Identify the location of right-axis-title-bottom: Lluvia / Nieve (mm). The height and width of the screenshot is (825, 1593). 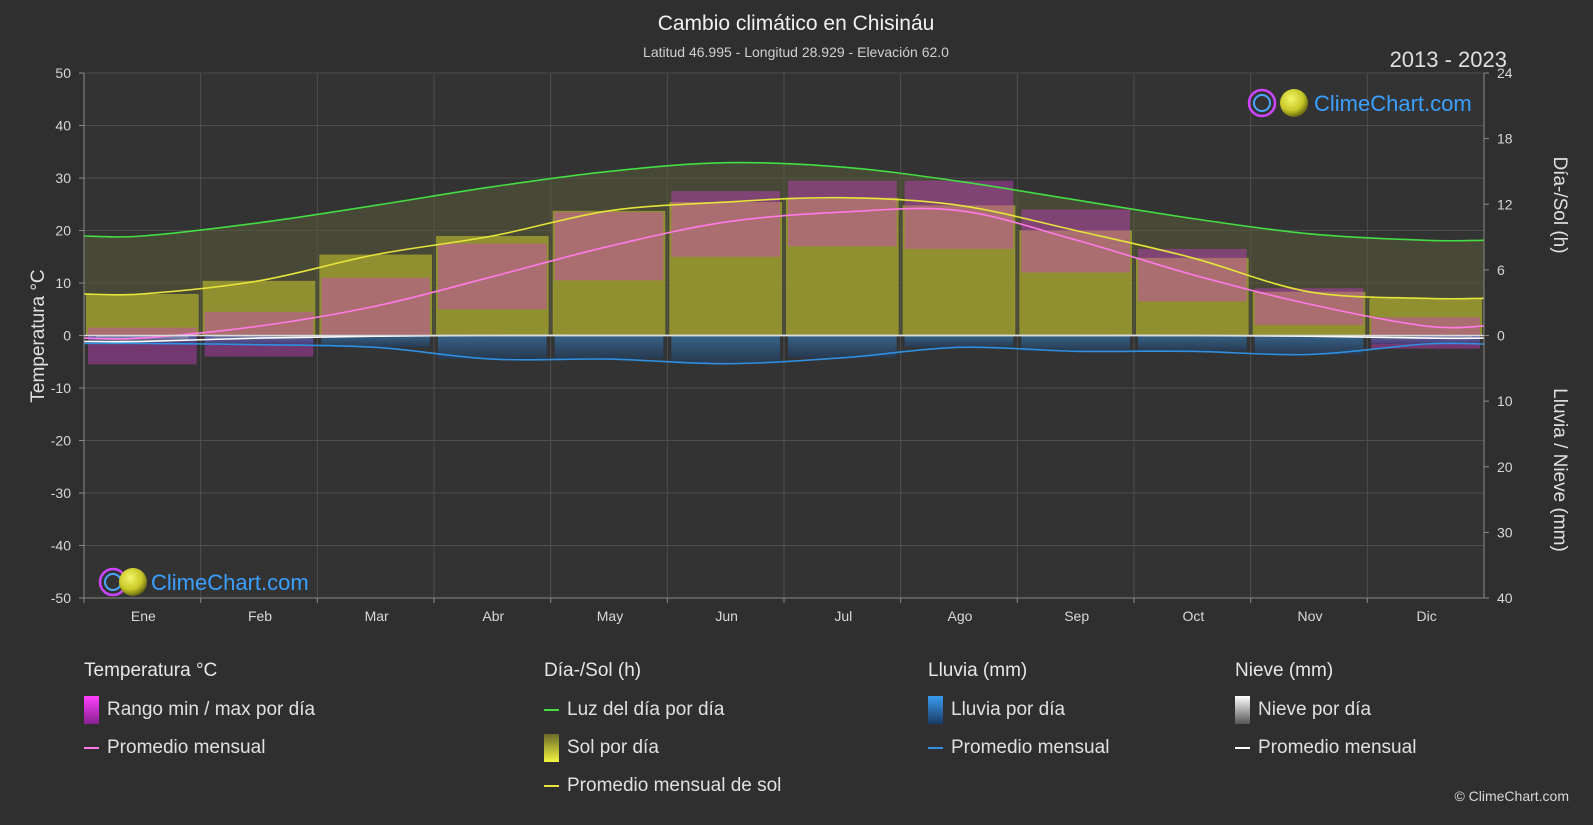
(1559, 470).